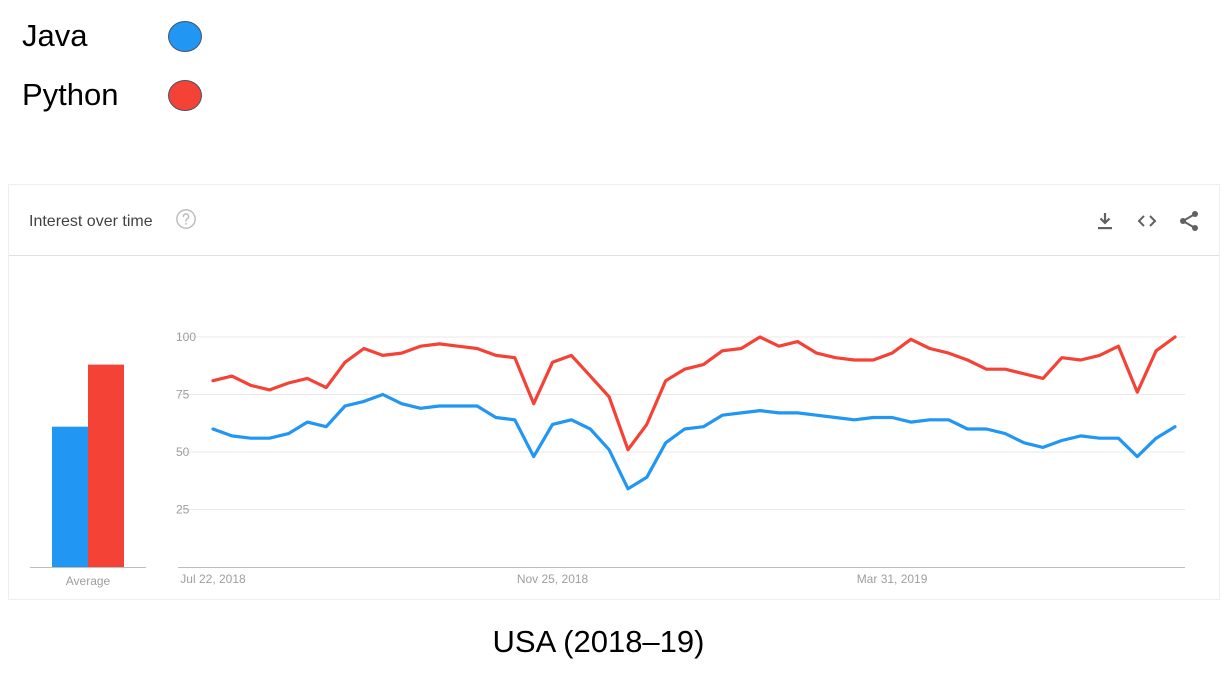 The width and height of the screenshot is (1221, 690). Describe the element at coordinates (183, 452) in the screenshot. I see `y-tick-label: 50` at that location.